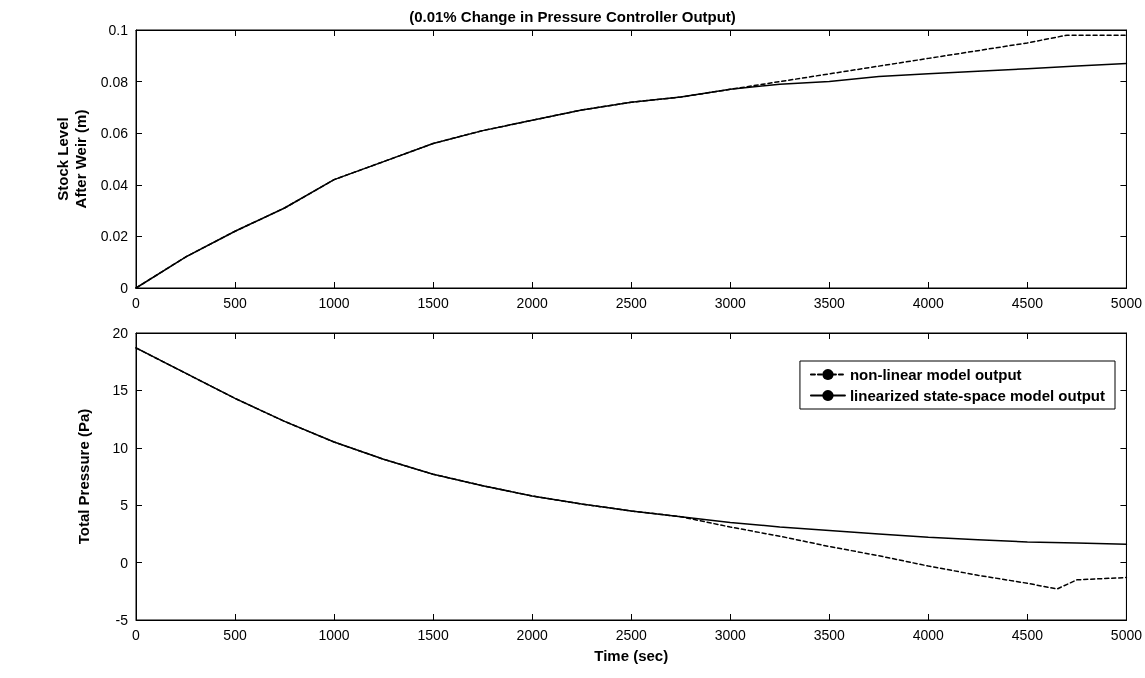  Describe the element at coordinates (120, 333) in the screenshot. I see `y-tick-label: 20` at that location.